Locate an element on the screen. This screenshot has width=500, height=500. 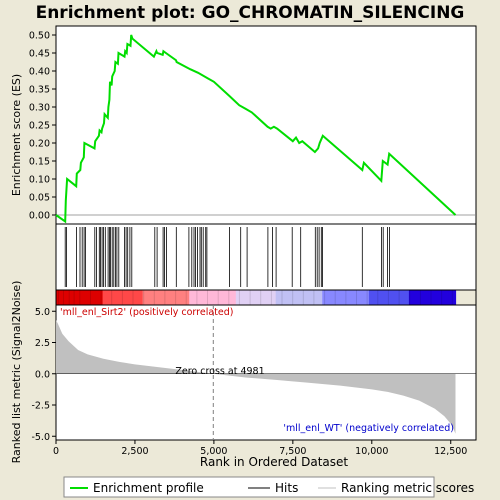
hits-marks is located at coordinates (227, 257).